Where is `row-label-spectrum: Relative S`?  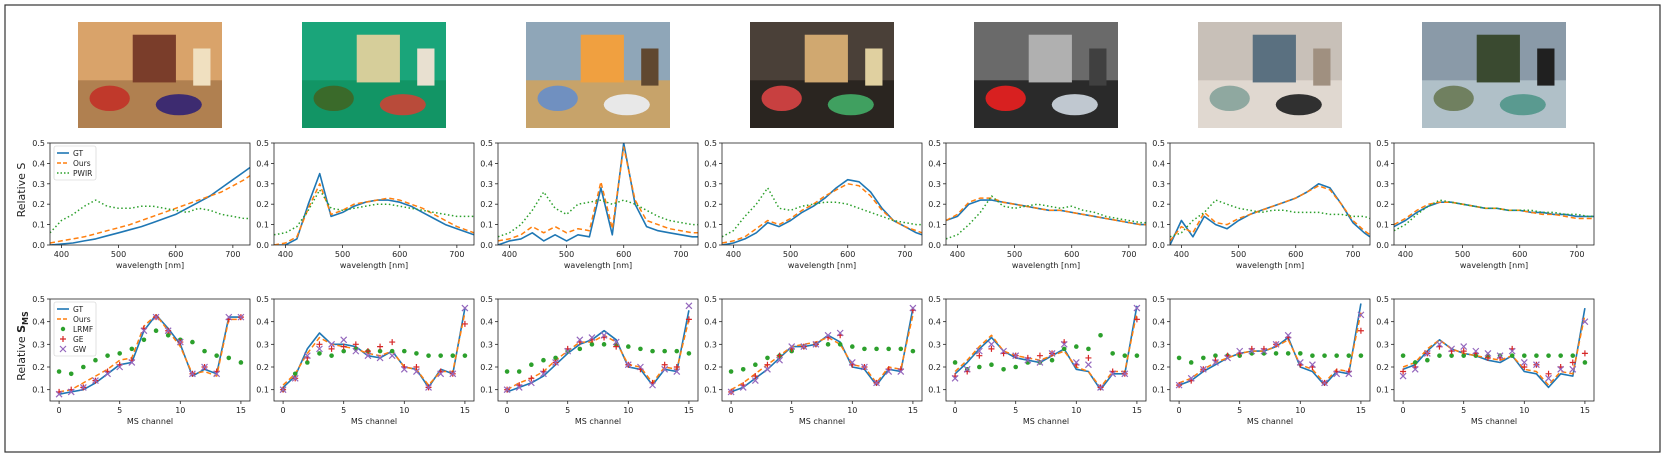 row-label-spectrum: Relative S is located at coordinates (21, 190).